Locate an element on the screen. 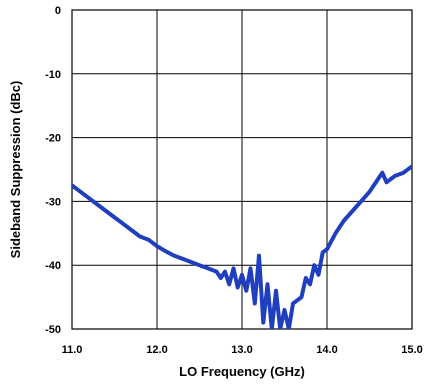 This screenshot has height=386, width=440. x-axis-label: LO Frequency (GHz) is located at coordinates (242, 371).